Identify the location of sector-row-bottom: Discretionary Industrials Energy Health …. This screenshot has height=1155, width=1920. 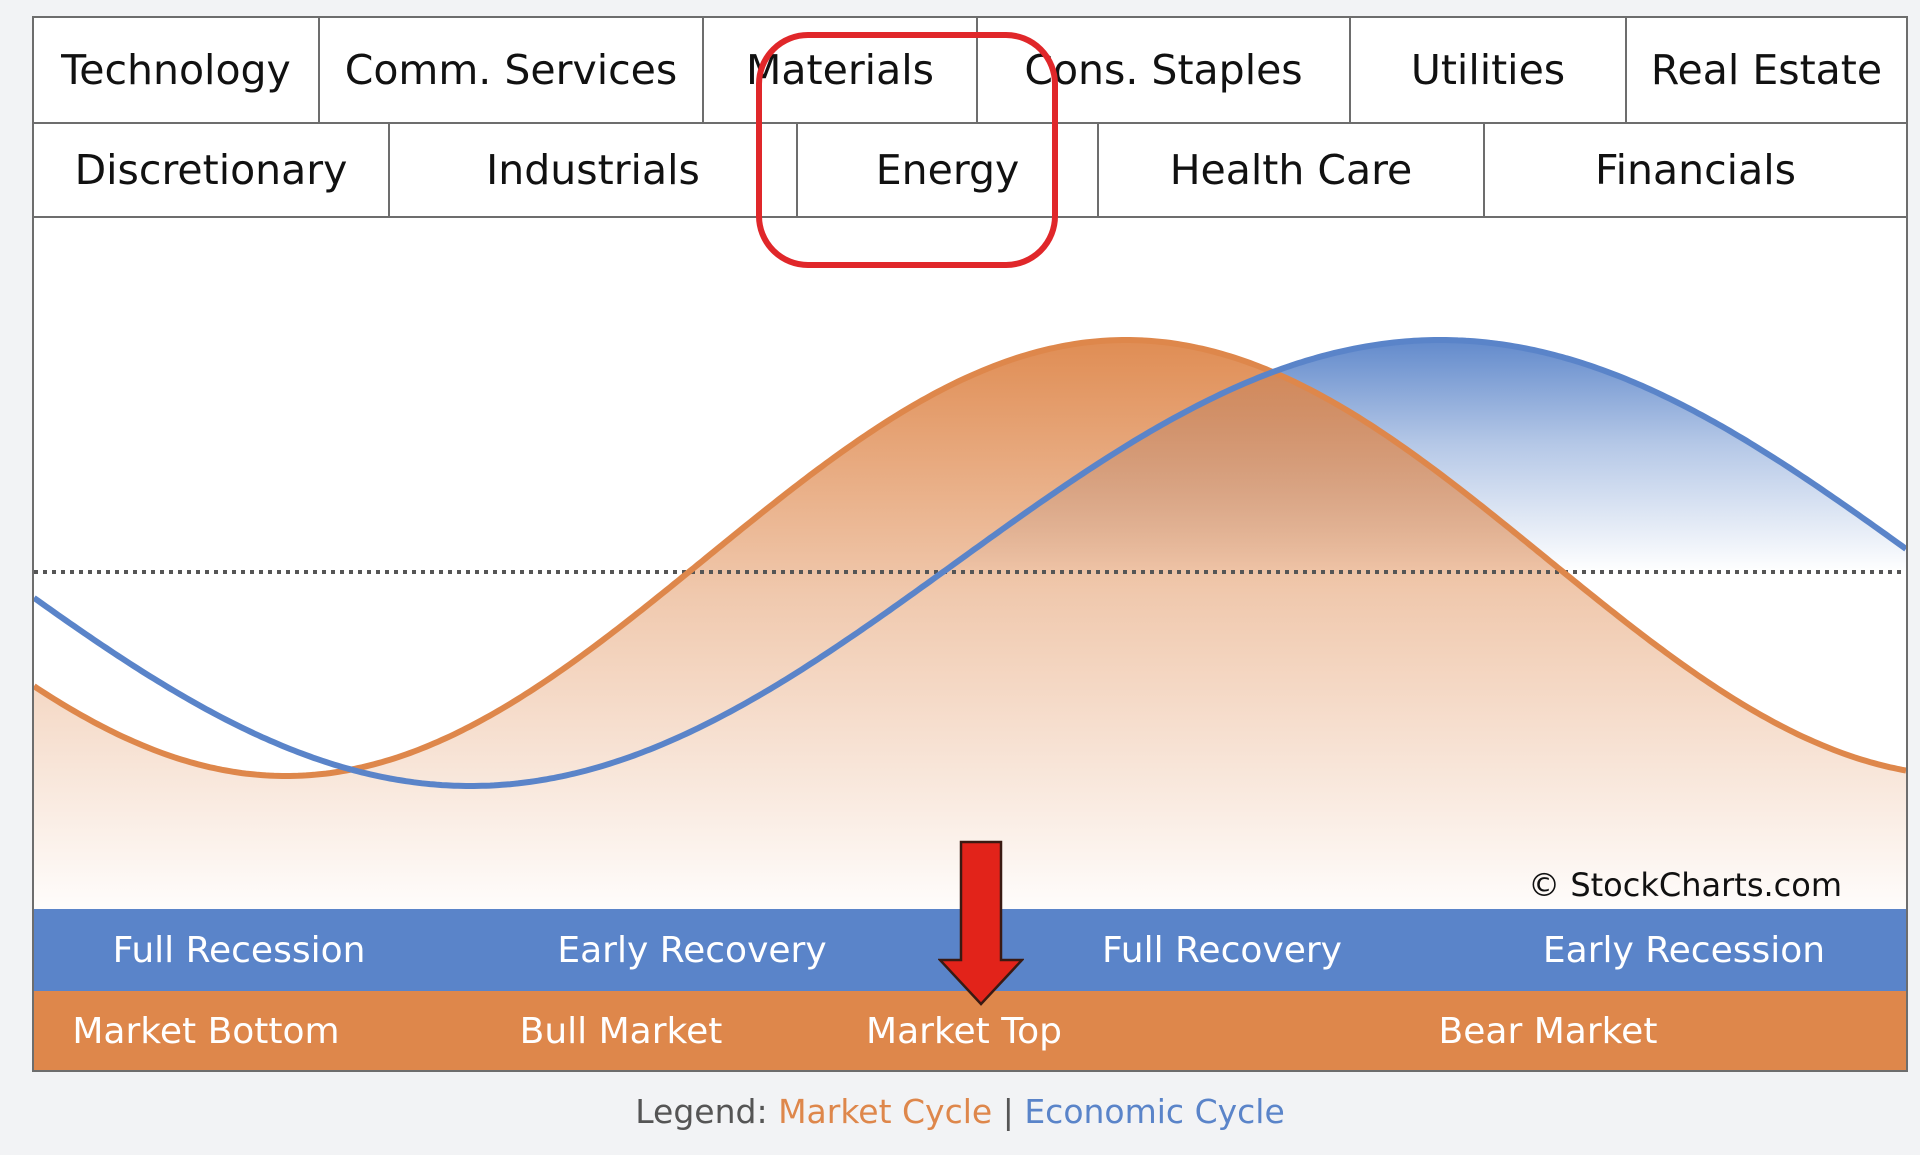
(970, 171).